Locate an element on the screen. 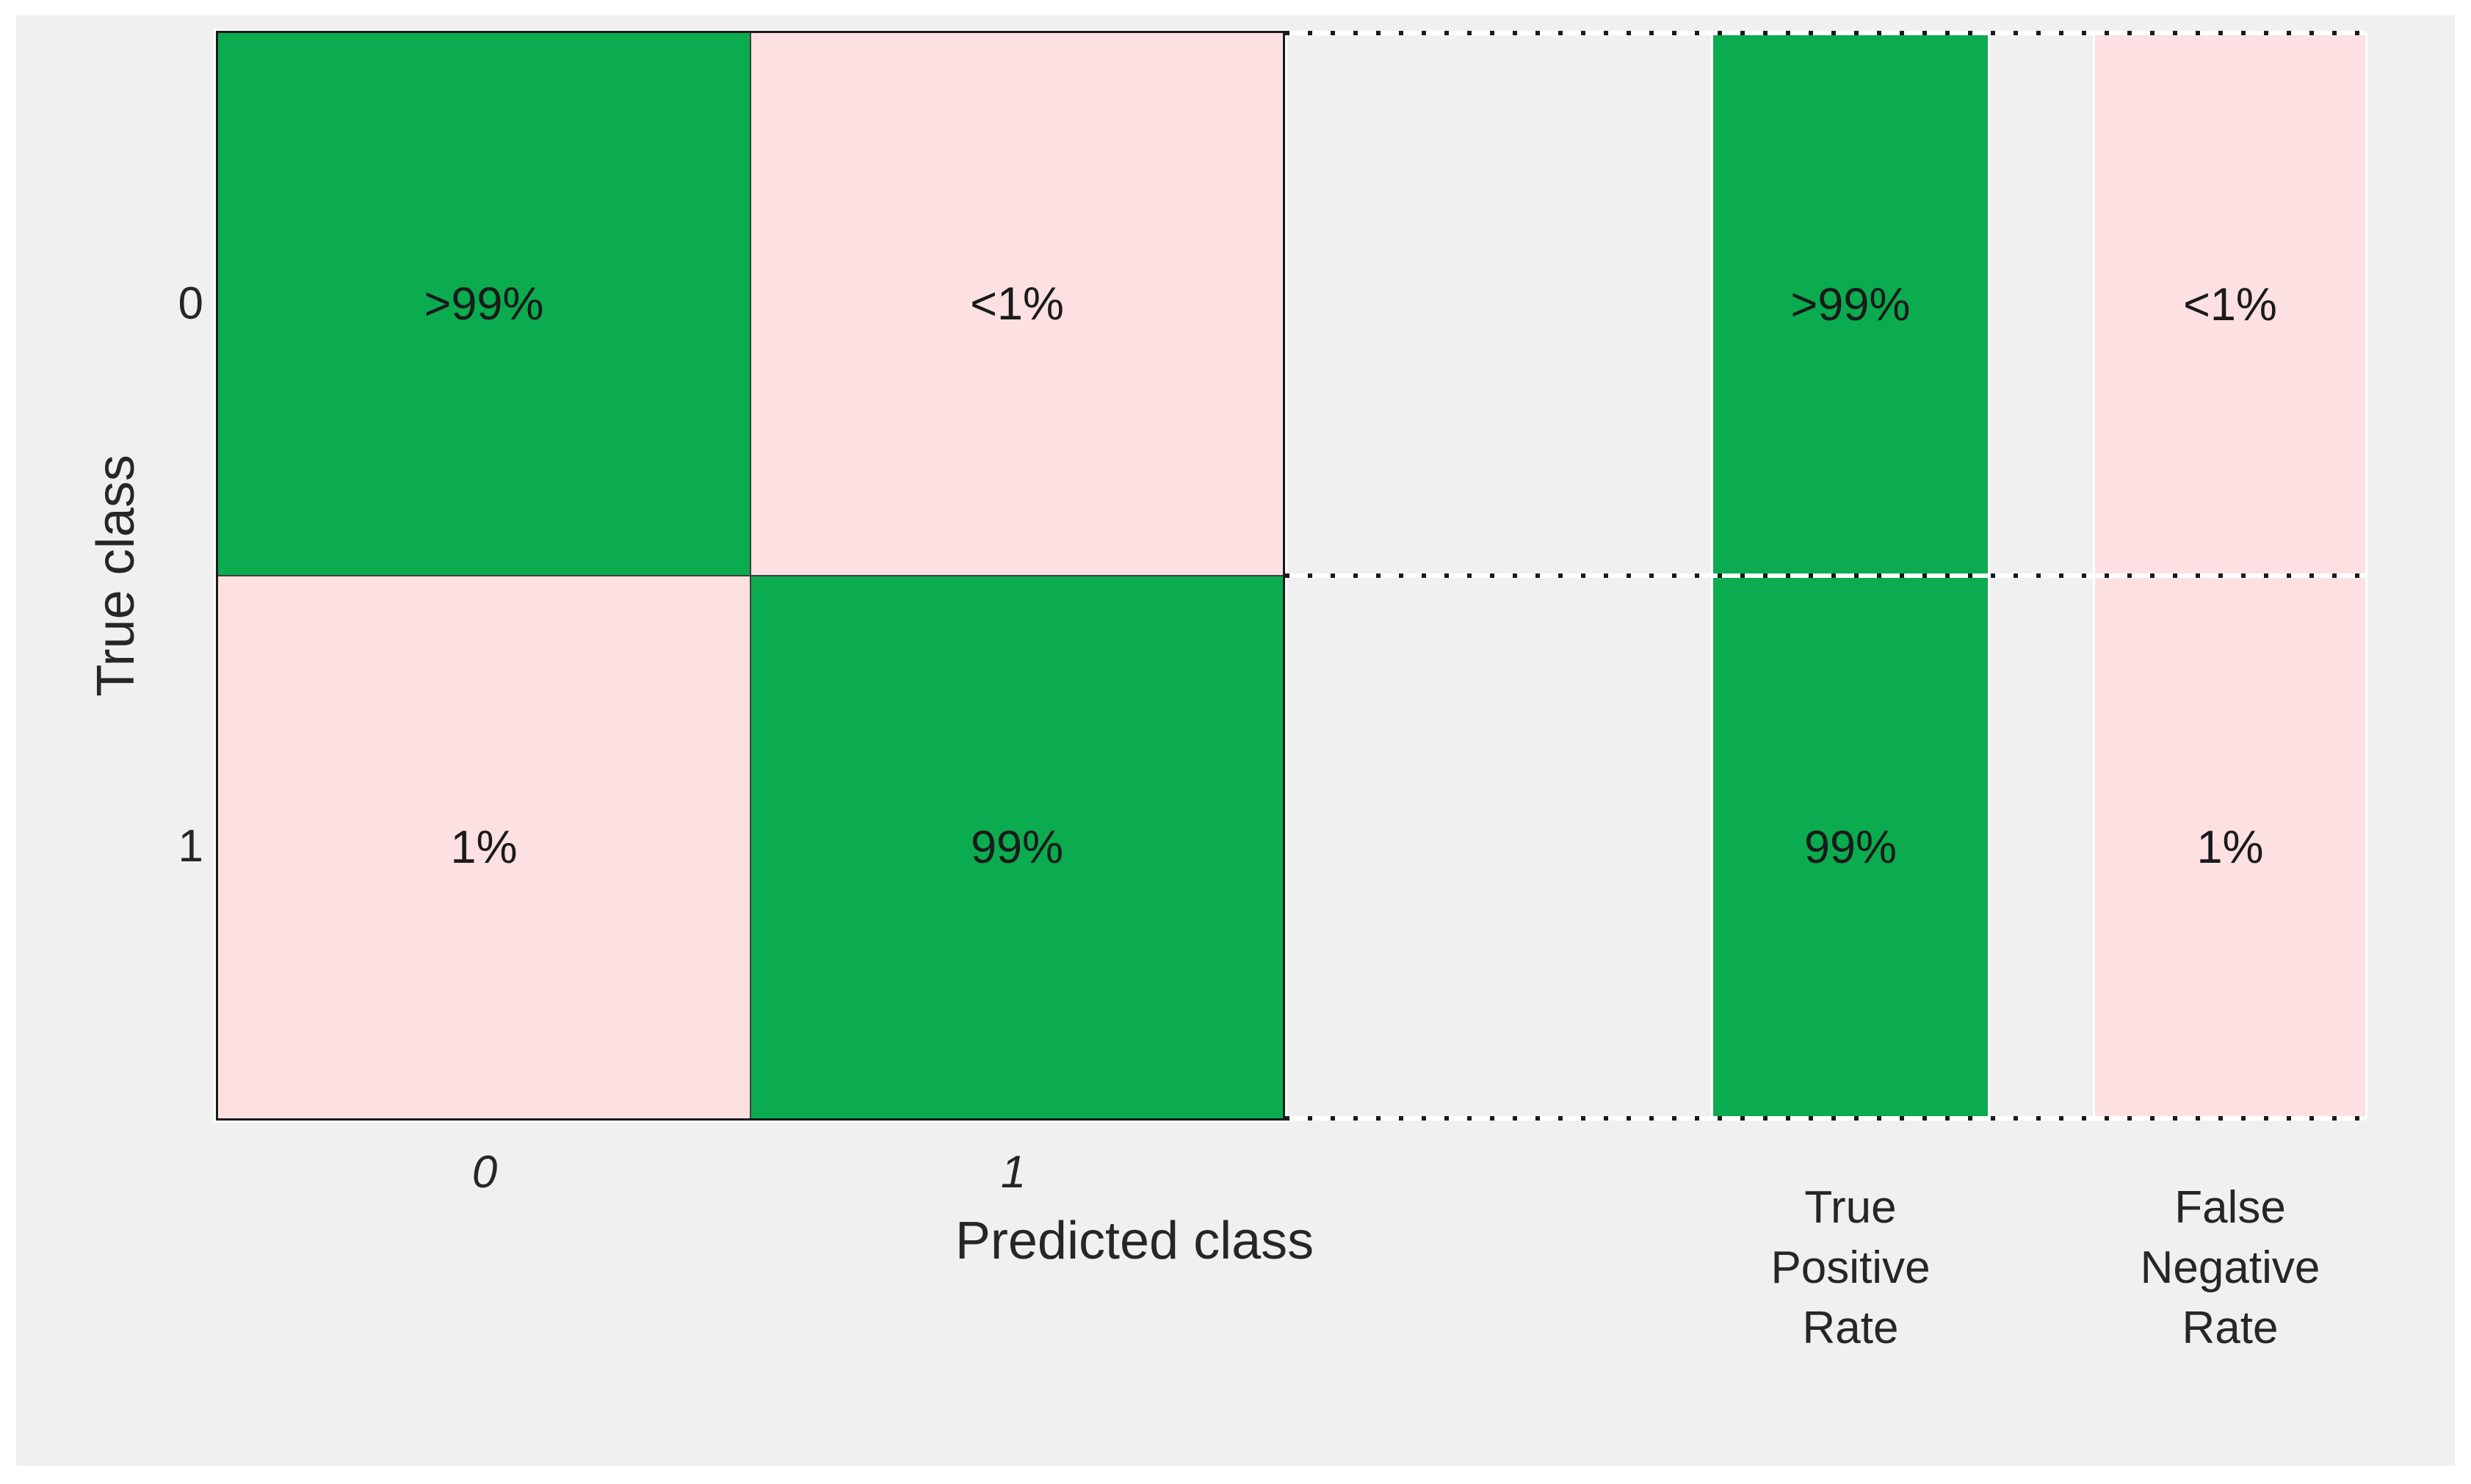 Image resolution: width=2471 pixels, height=1484 pixels. dotted-separator-top is located at coordinates (1825, 33).